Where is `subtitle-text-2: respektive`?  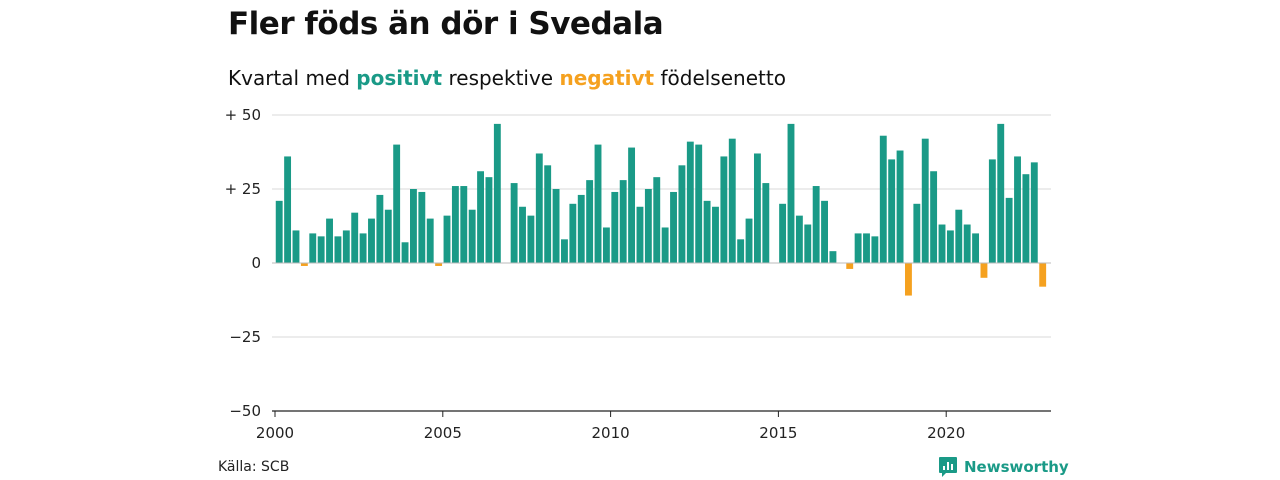 subtitle-text-2: respektive is located at coordinates (501, 78).